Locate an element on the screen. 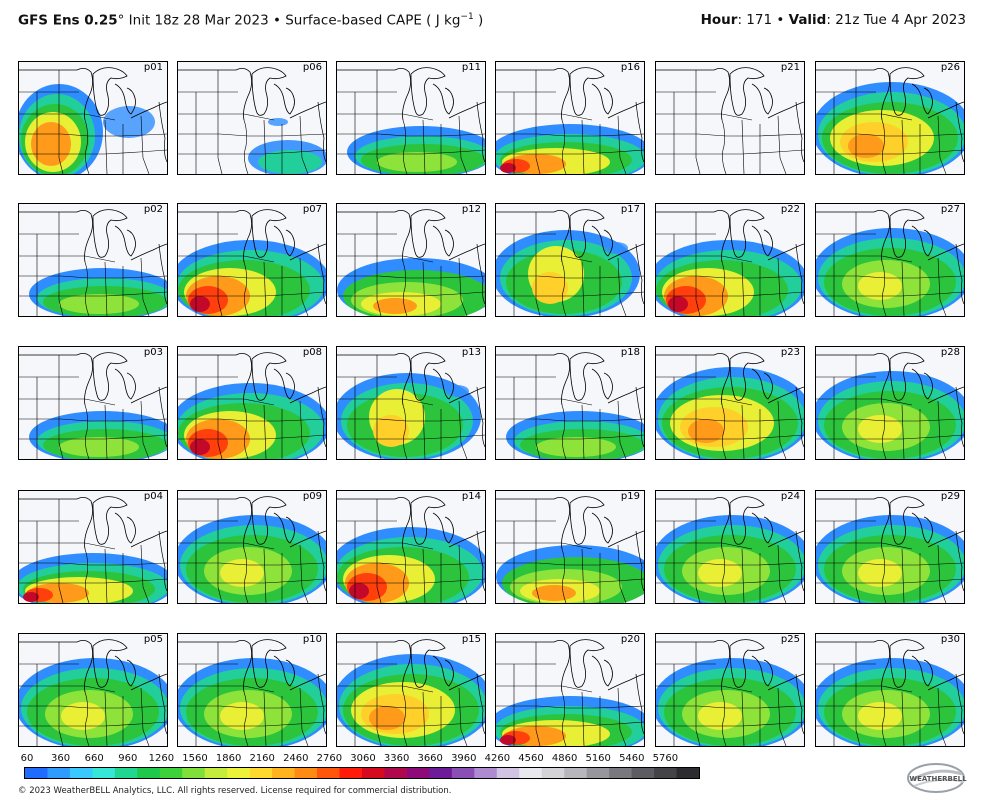  panel-map-p20 is located at coordinates (570, 692).